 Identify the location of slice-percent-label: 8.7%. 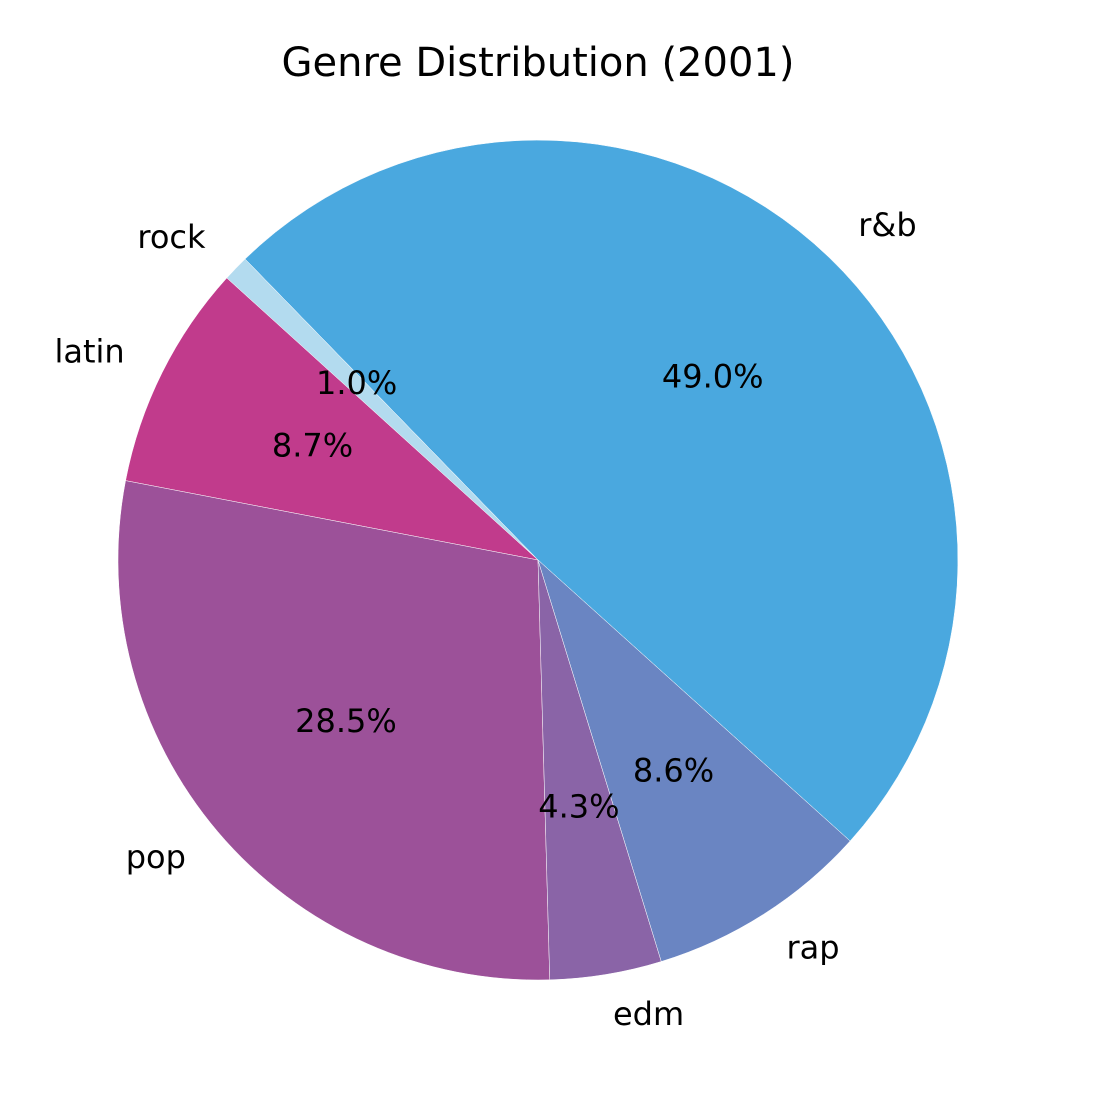
(312, 445).